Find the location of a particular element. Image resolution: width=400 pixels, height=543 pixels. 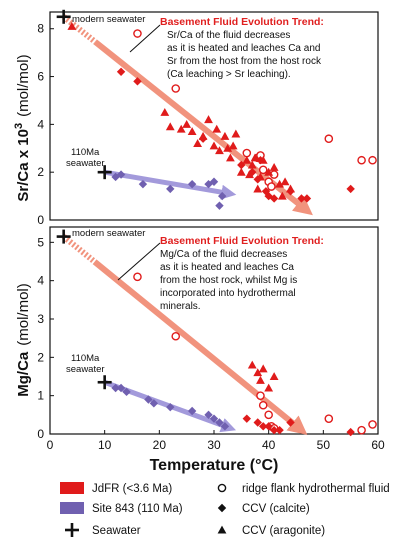

mg-ca-y-ticks: 0 1 2 3 4 5 is located at coordinates (45, 338).